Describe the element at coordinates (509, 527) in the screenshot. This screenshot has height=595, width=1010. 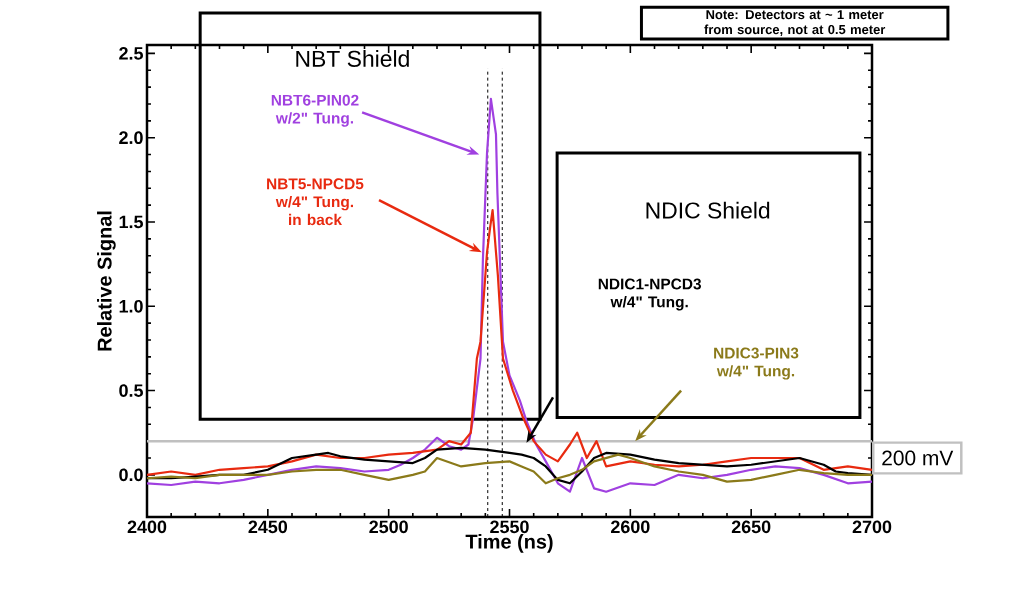
I see `x-tick-label: 2550` at that location.